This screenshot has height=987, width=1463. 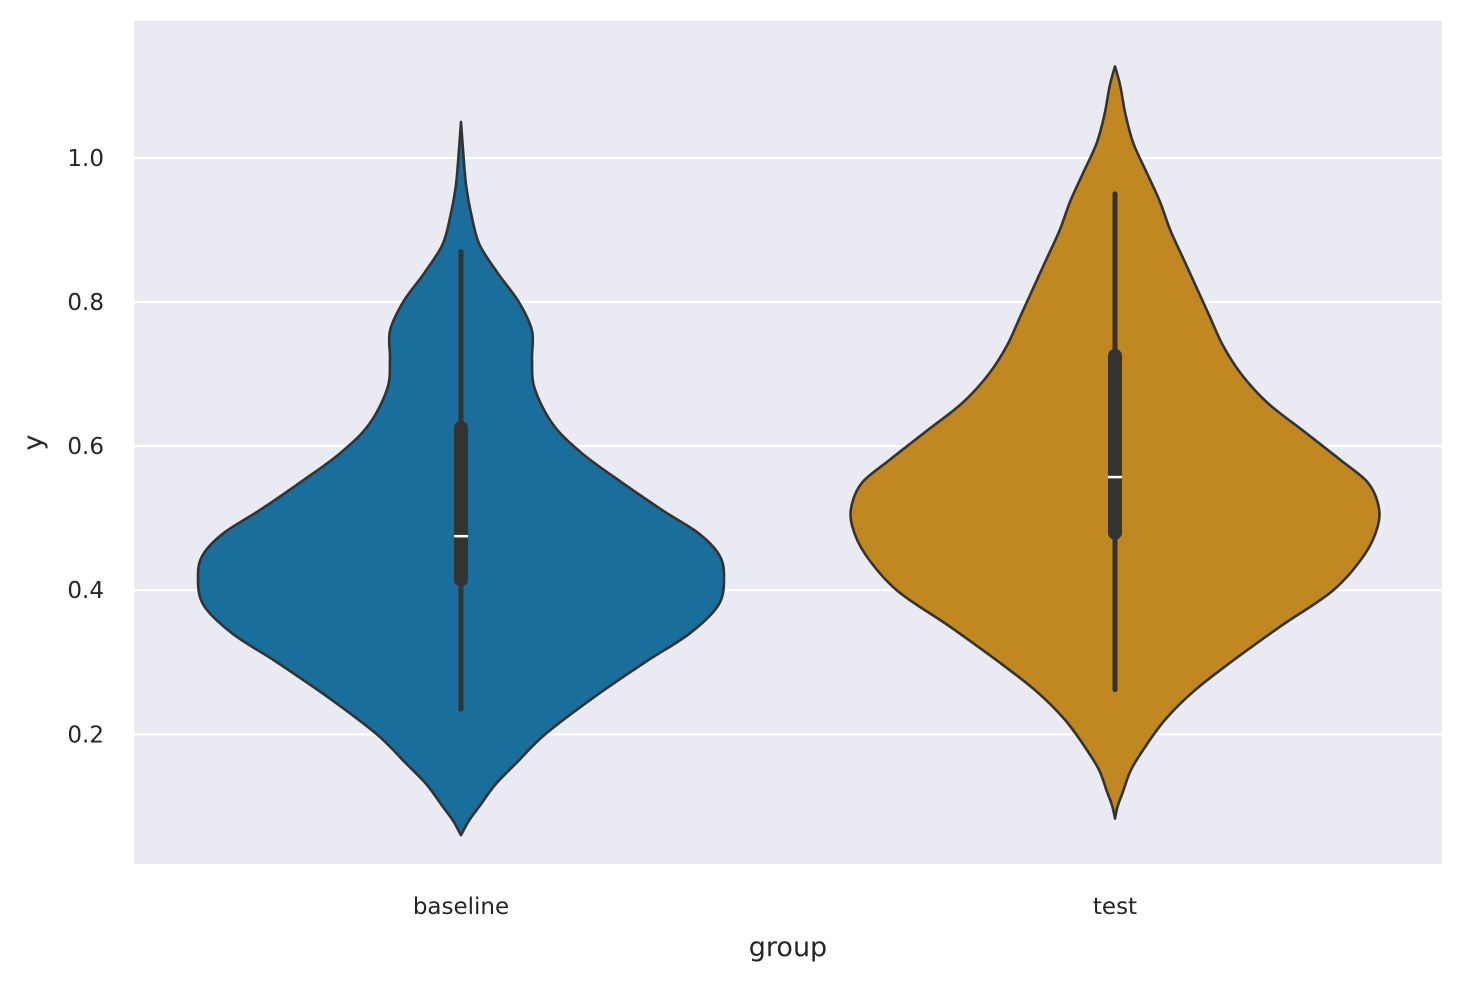 I want to click on y-tick-label: 0.2, so click(x=85, y=735).